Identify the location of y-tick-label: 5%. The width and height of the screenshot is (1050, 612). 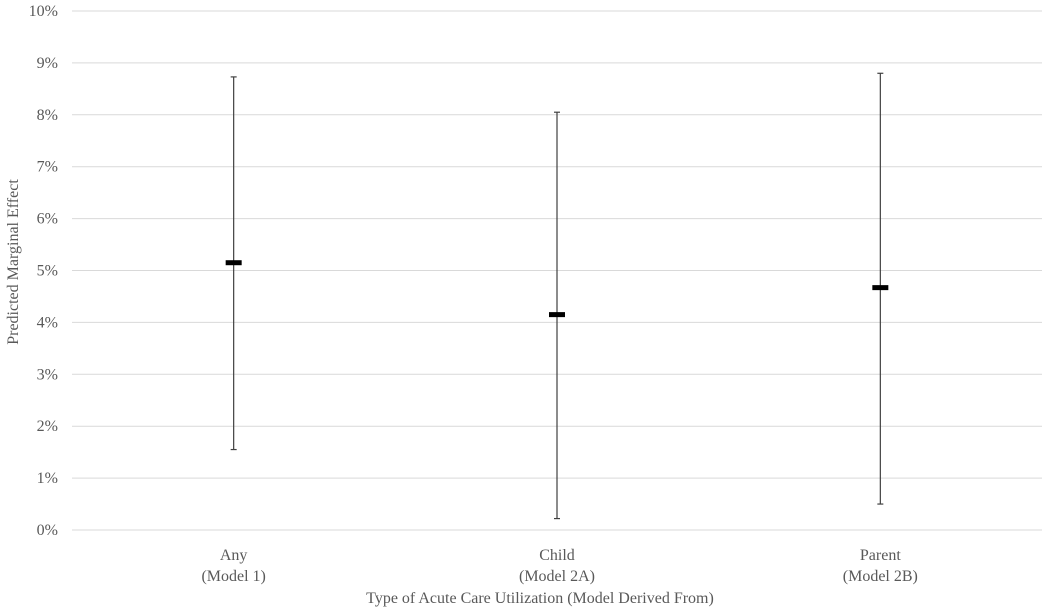
(47, 271).